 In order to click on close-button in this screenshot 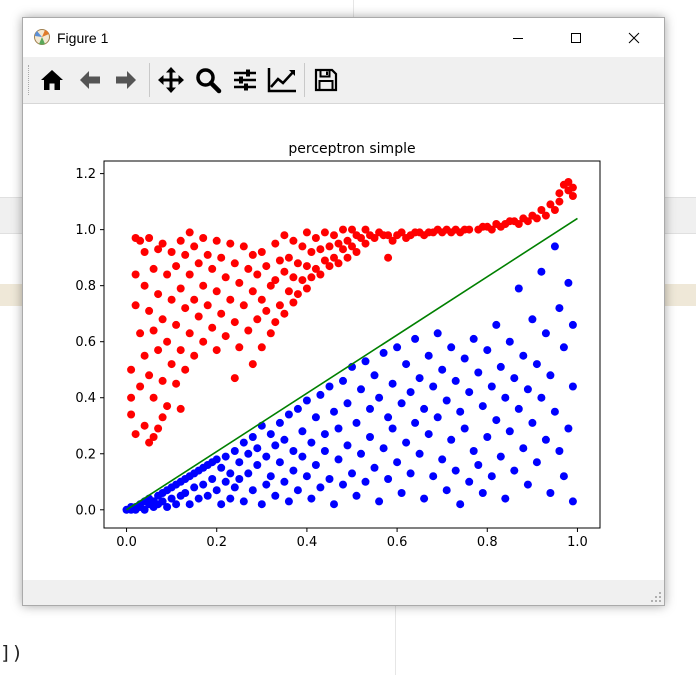, I will do `click(634, 37)`.